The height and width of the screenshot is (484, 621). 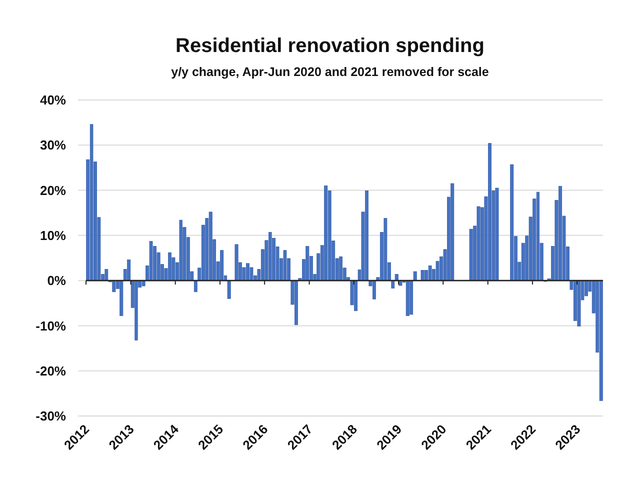 I want to click on chart-subtitle: y/y change, Apr-Jun 2020 and 2021 removed for scale, so click(x=330, y=72).